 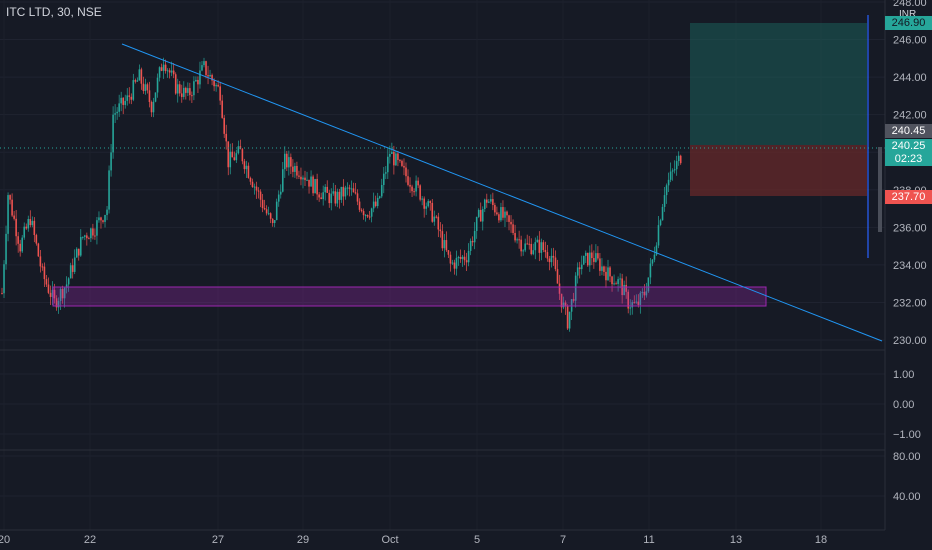 What do you see at coordinates (908, 197) in the screenshot?
I see `stop-price-badge: 237.70` at bounding box center [908, 197].